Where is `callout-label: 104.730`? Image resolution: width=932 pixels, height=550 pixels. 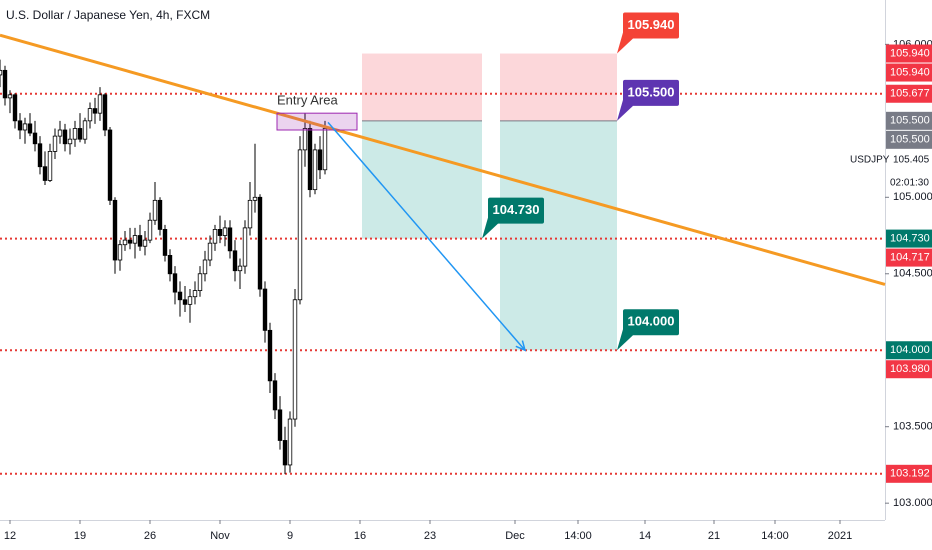
callout-label: 104.730 is located at coordinates (516, 209).